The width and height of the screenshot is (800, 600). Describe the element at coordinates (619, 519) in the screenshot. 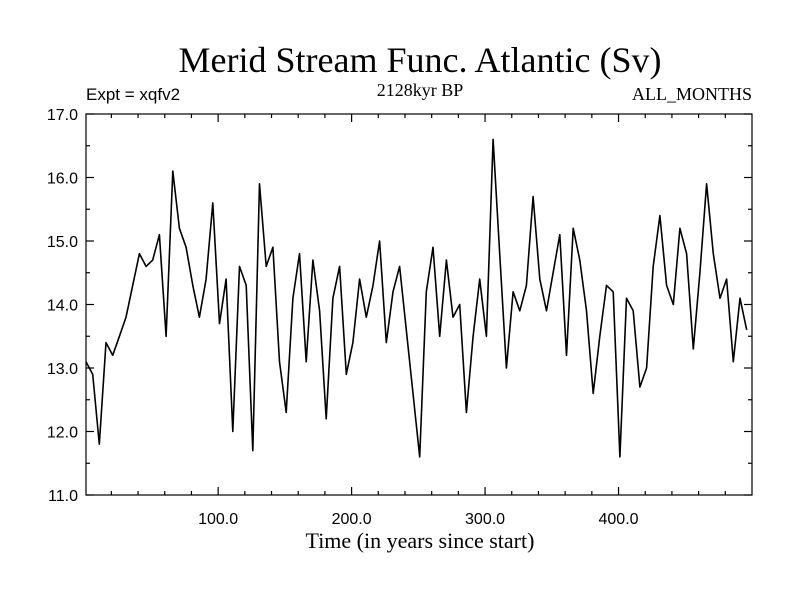

I see `x-tick-label: 400.0` at that location.